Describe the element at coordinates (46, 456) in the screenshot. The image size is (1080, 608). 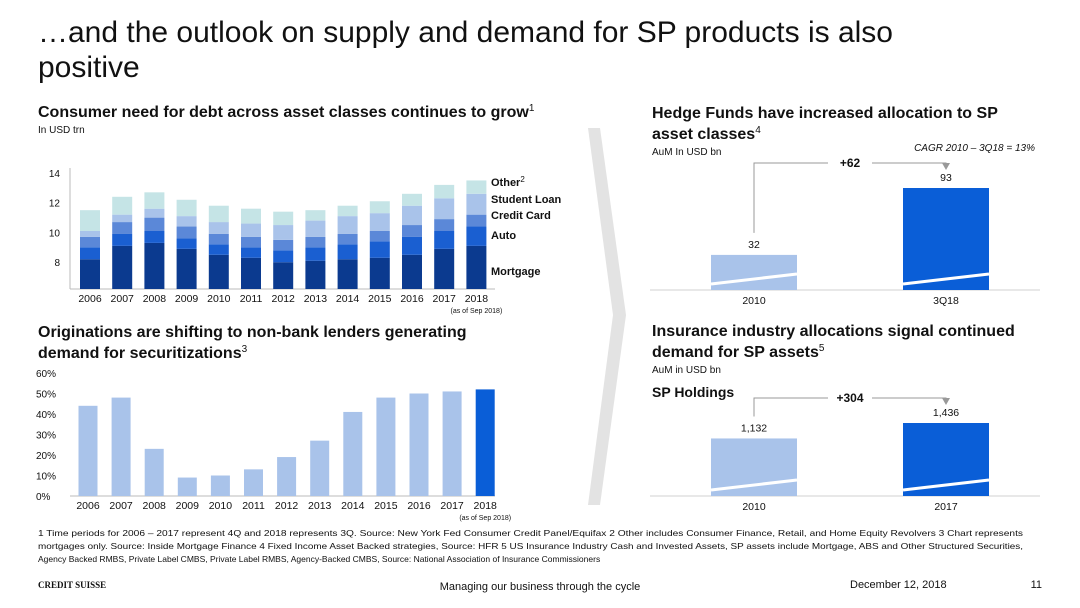
I see `y-tick-label: 20%` at that location.